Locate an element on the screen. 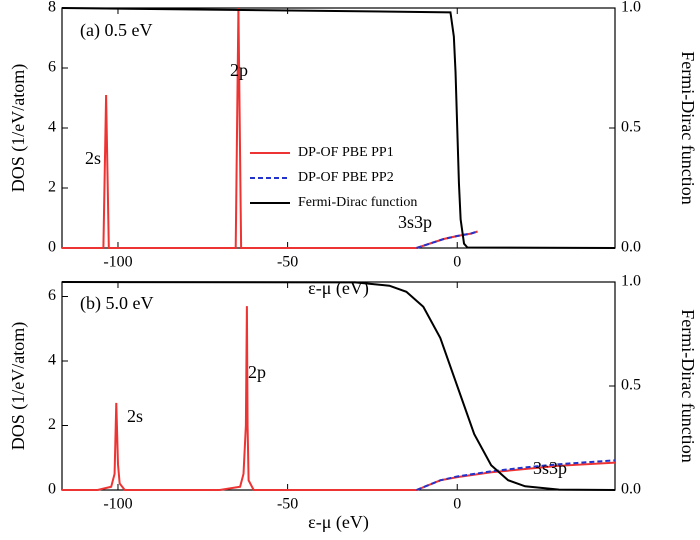  annotation: (b) 5.0 eV is located at coordinates (116, 303).